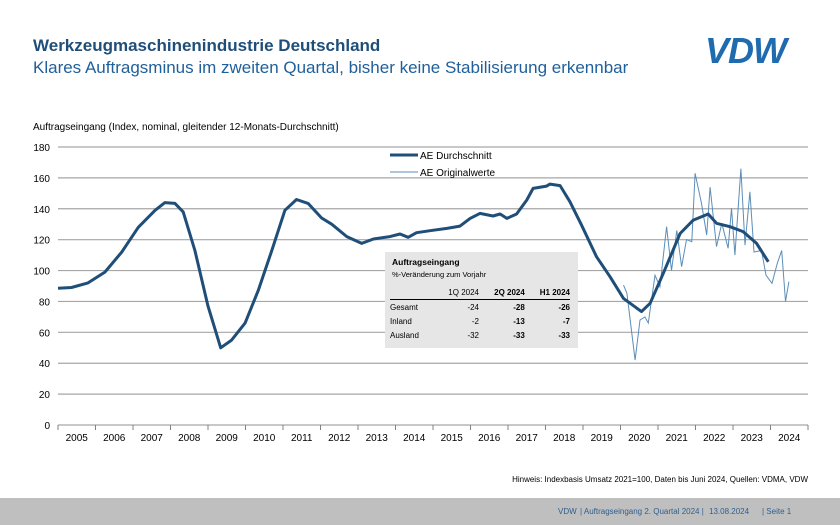 Image resolution: width=840 pixels, height=525 pixels. What do you see at coordinates (473, 307) in the screenshot?
I see `cell: -24` at bounding box center [473, 307].